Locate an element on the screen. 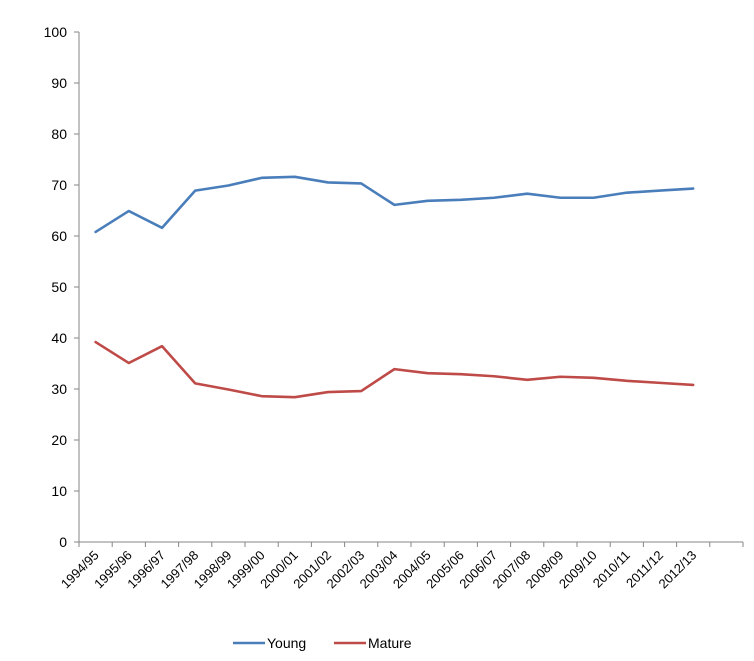  legend-label: Mature is located at coordinates (390, 643).